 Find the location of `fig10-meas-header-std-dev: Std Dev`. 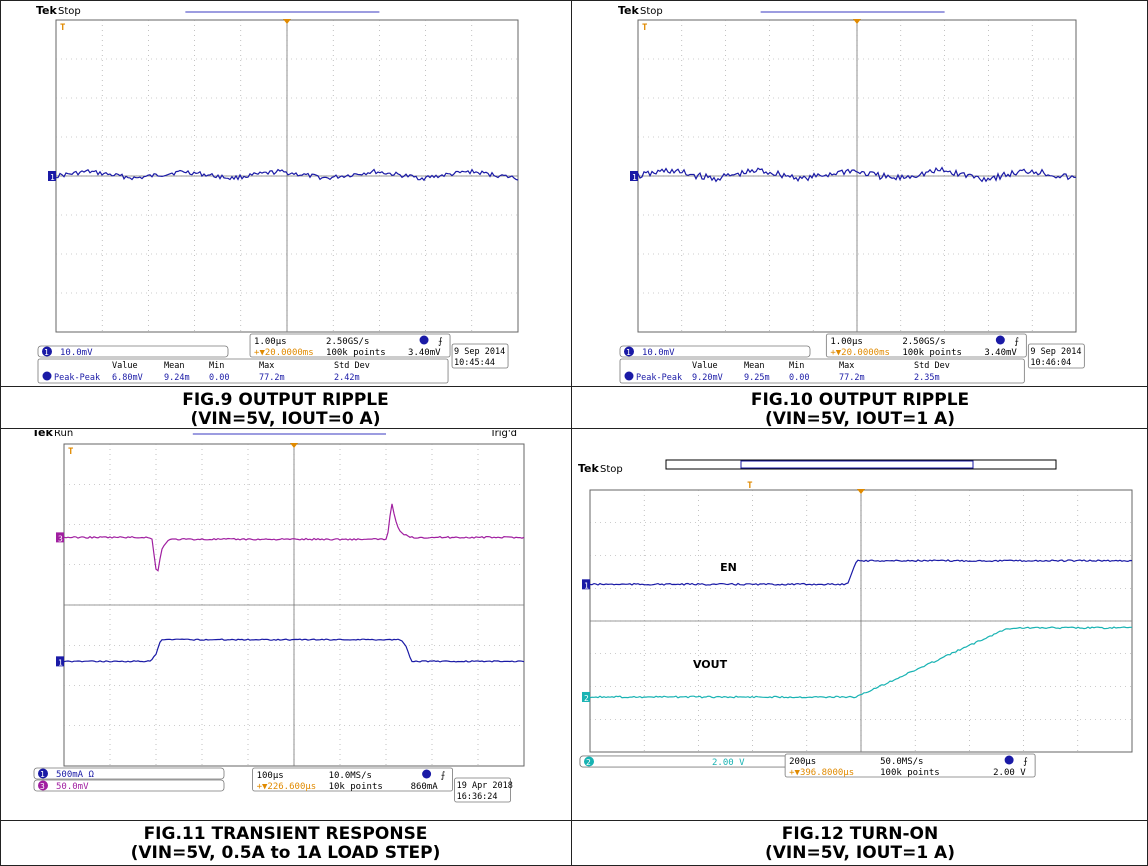

fig10-meas-header-std-dev: Std Dev is located at coordinates (932, 366).